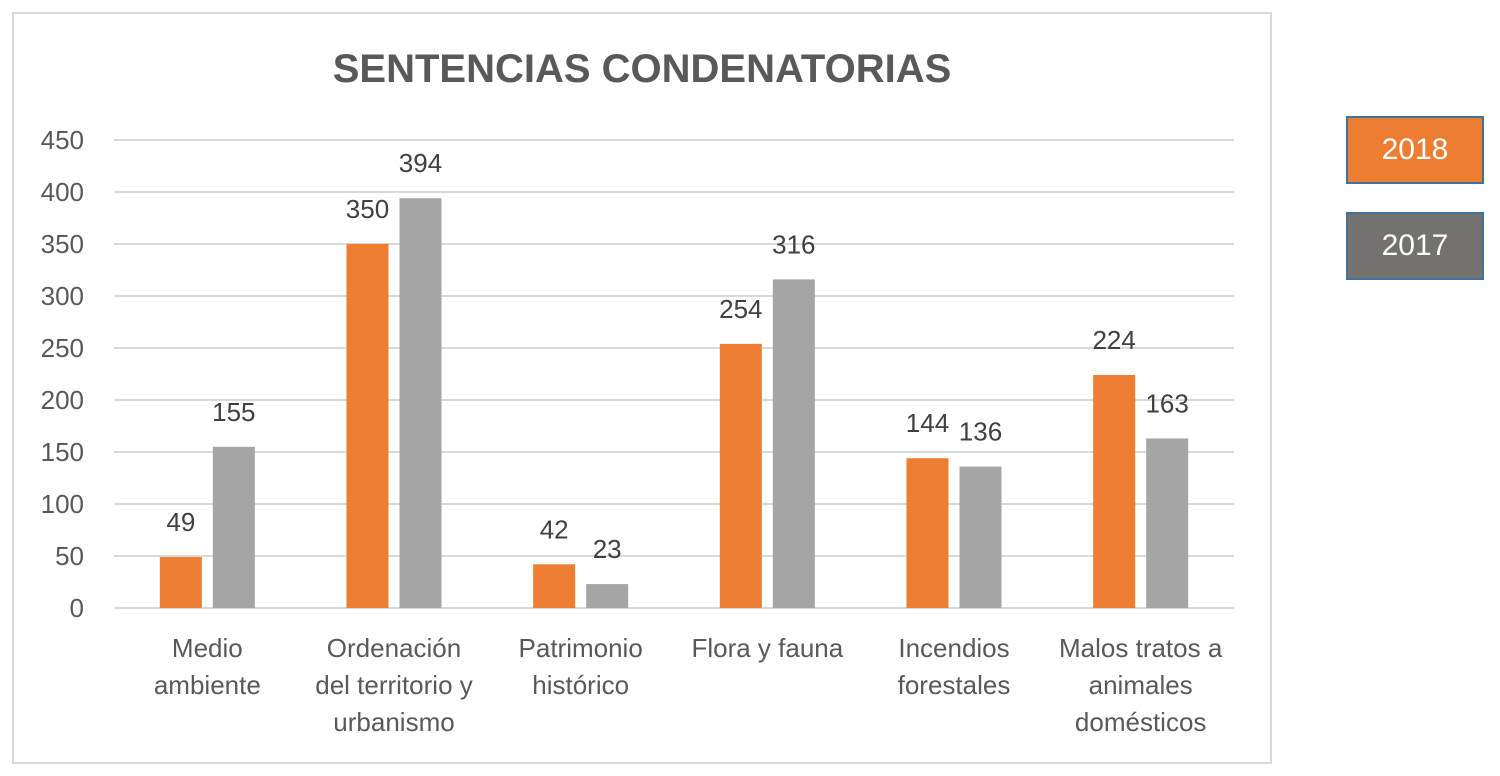 This screenshot has width=1500, height=776. Describe the element at coordinates (393, 722) in the screenshot. I see `x-category-label-1-2: urbanismo` at that location.